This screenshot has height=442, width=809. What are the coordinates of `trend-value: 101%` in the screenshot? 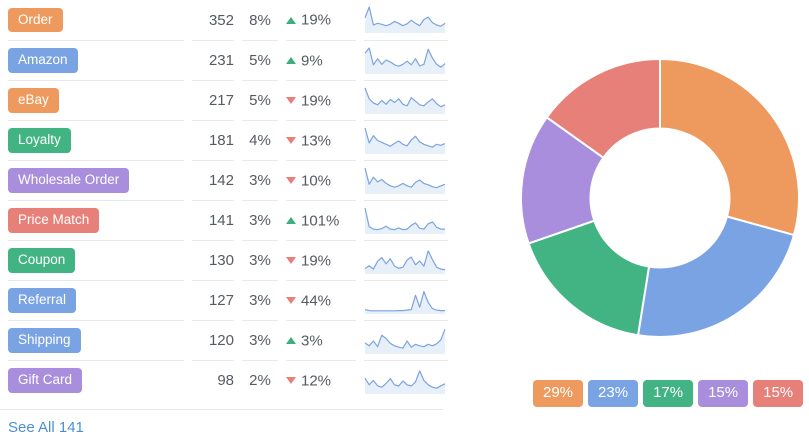 It's located at (320, 221).